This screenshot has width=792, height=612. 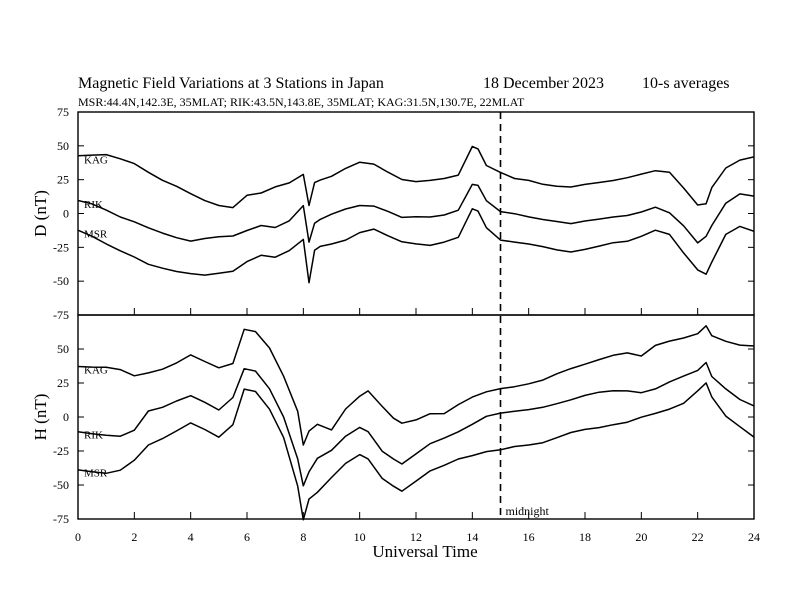 What do you see at coordinates (247, 537) in the screenshot?
I see `x-tick-label: 6` at bounding box center [247, 537].